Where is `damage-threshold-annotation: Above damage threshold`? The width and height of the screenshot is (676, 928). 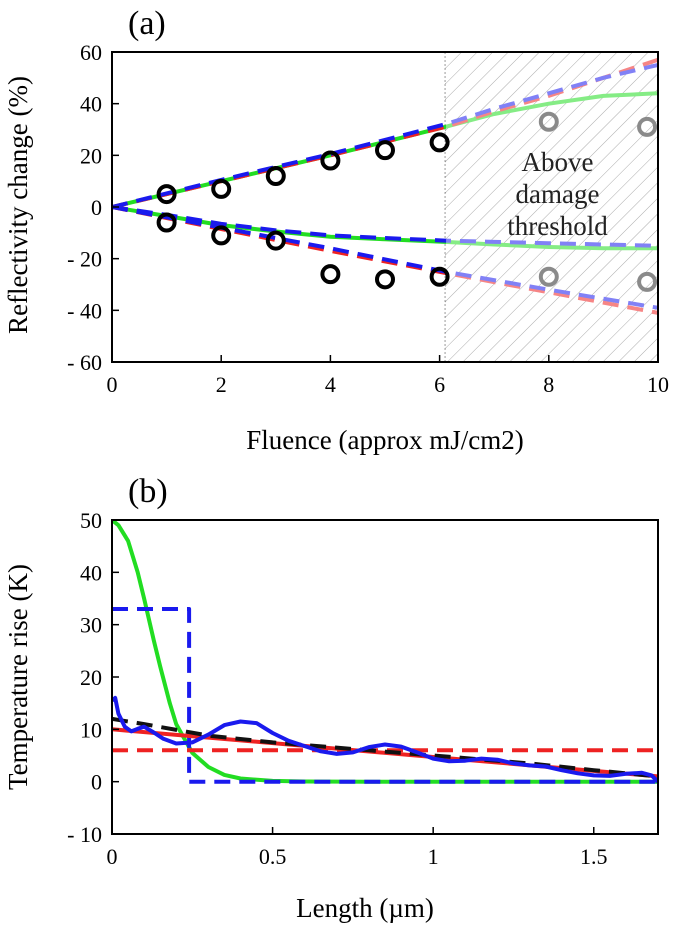 damage-threshold-annotation: Above damage threshold is located at coordinates (557, 194).